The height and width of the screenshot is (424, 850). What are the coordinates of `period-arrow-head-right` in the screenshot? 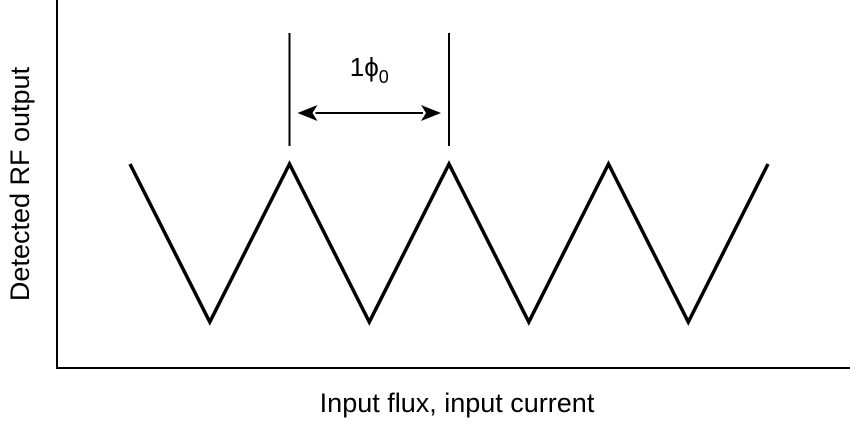 It's located at (431, 113).